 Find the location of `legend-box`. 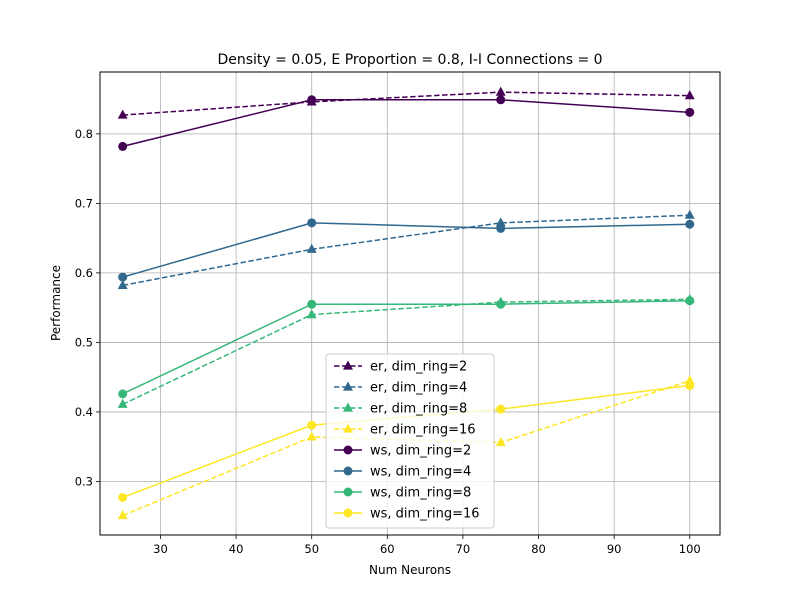

legend-box is located at coordinates (410, 441).